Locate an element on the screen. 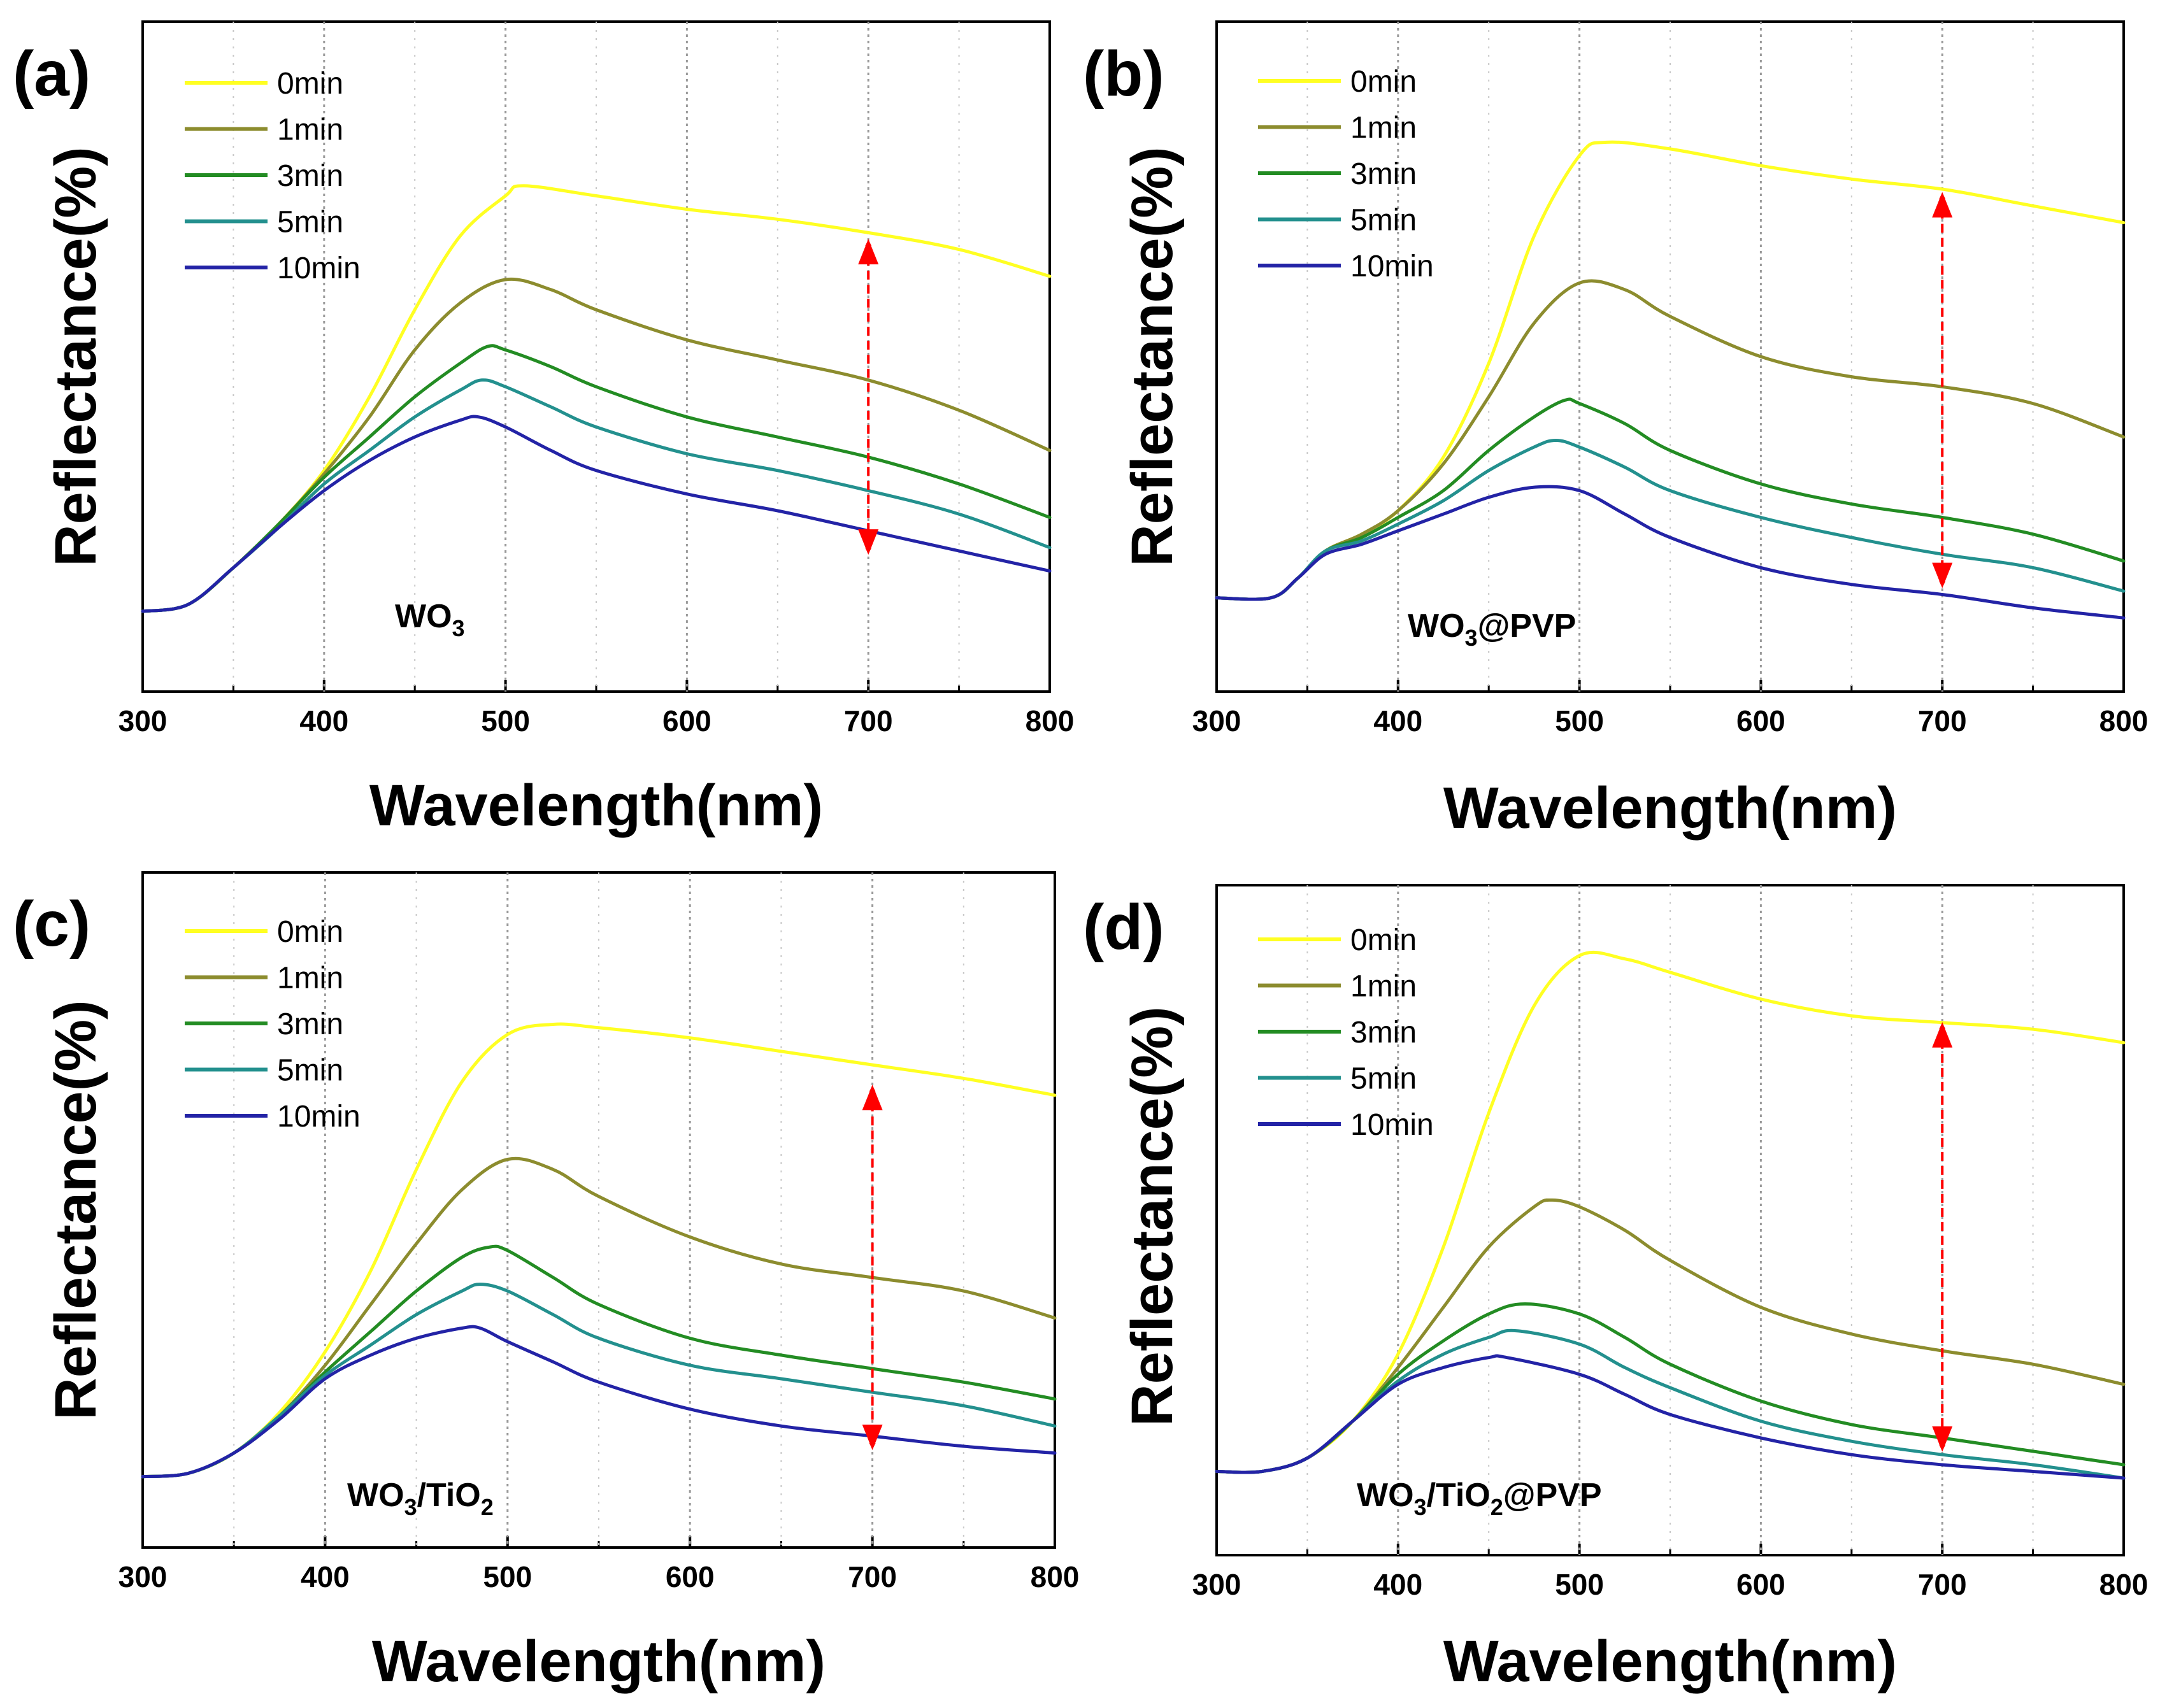  panel-label: (a) is located at coordinates (51, 74).